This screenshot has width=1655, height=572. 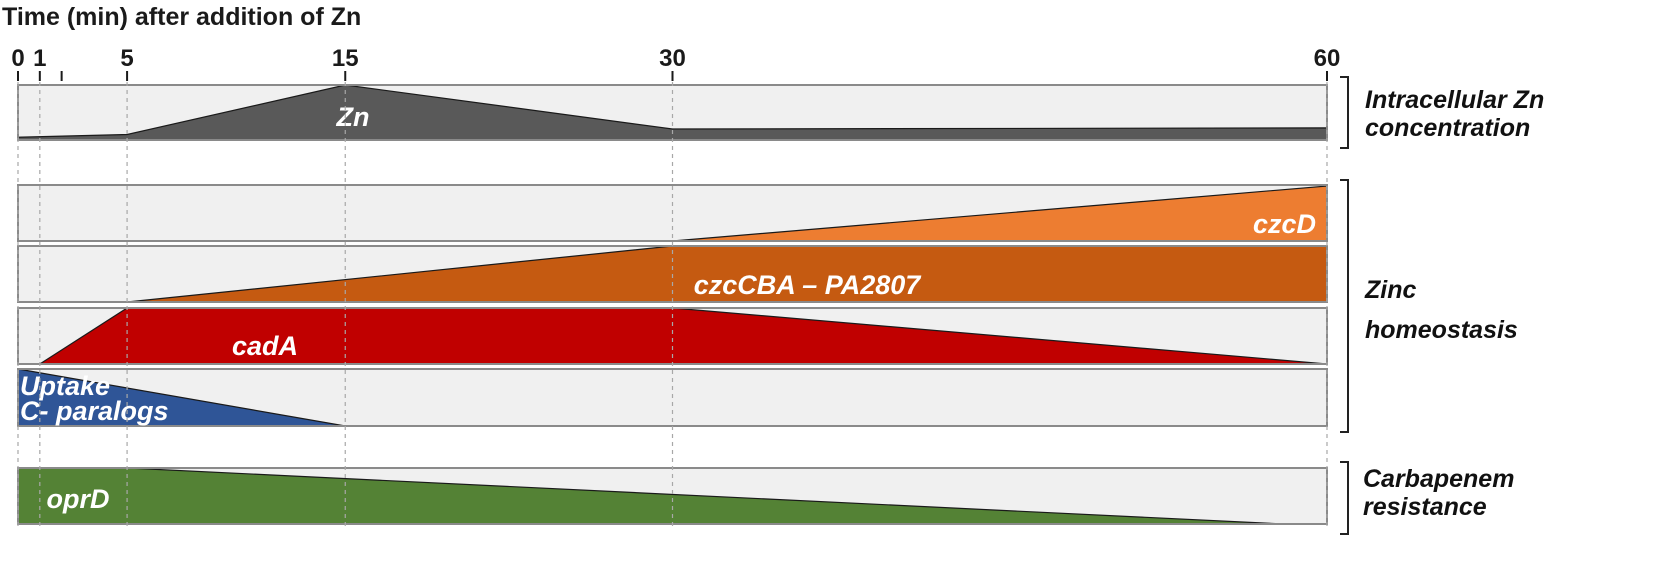 What do you see at coordinates (181, 17) in the screenshot?
I see `figure-title: Time (min) after addition of Zn` at bounding box center [181, 17].